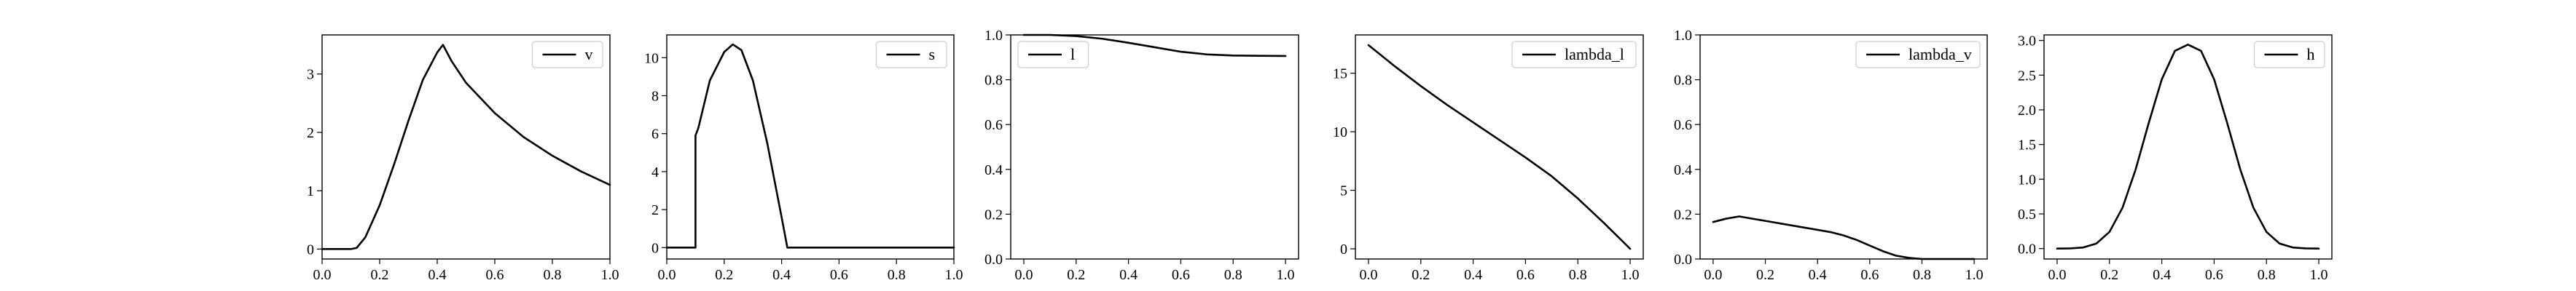 This screenshot has height=291, width=2576. Describe the element at coordinates (2027, 215) in the screenshot. I see `y-tick-label: 0.5` at that location.